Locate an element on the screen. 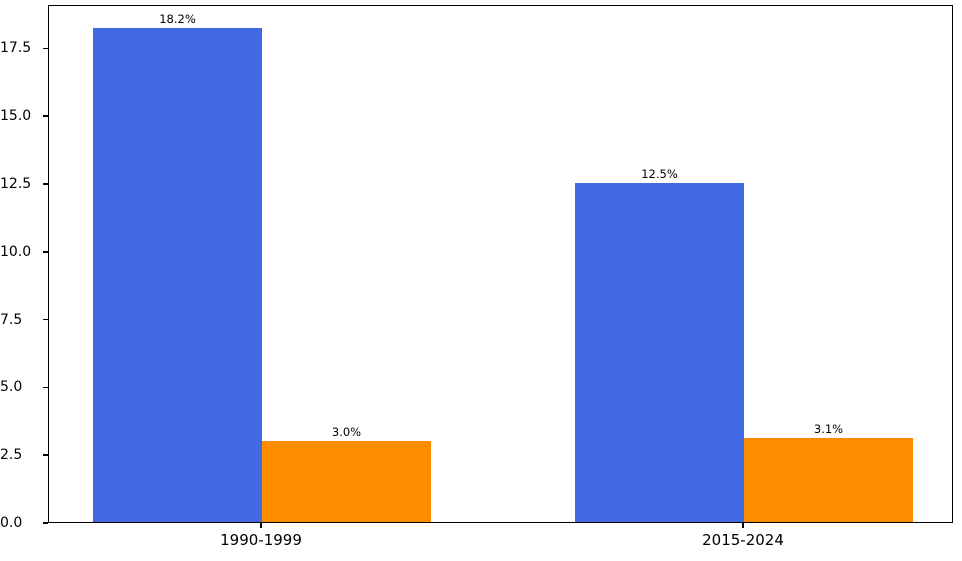  bar-value-label: 18.2% is located at coordinates (177, 19).